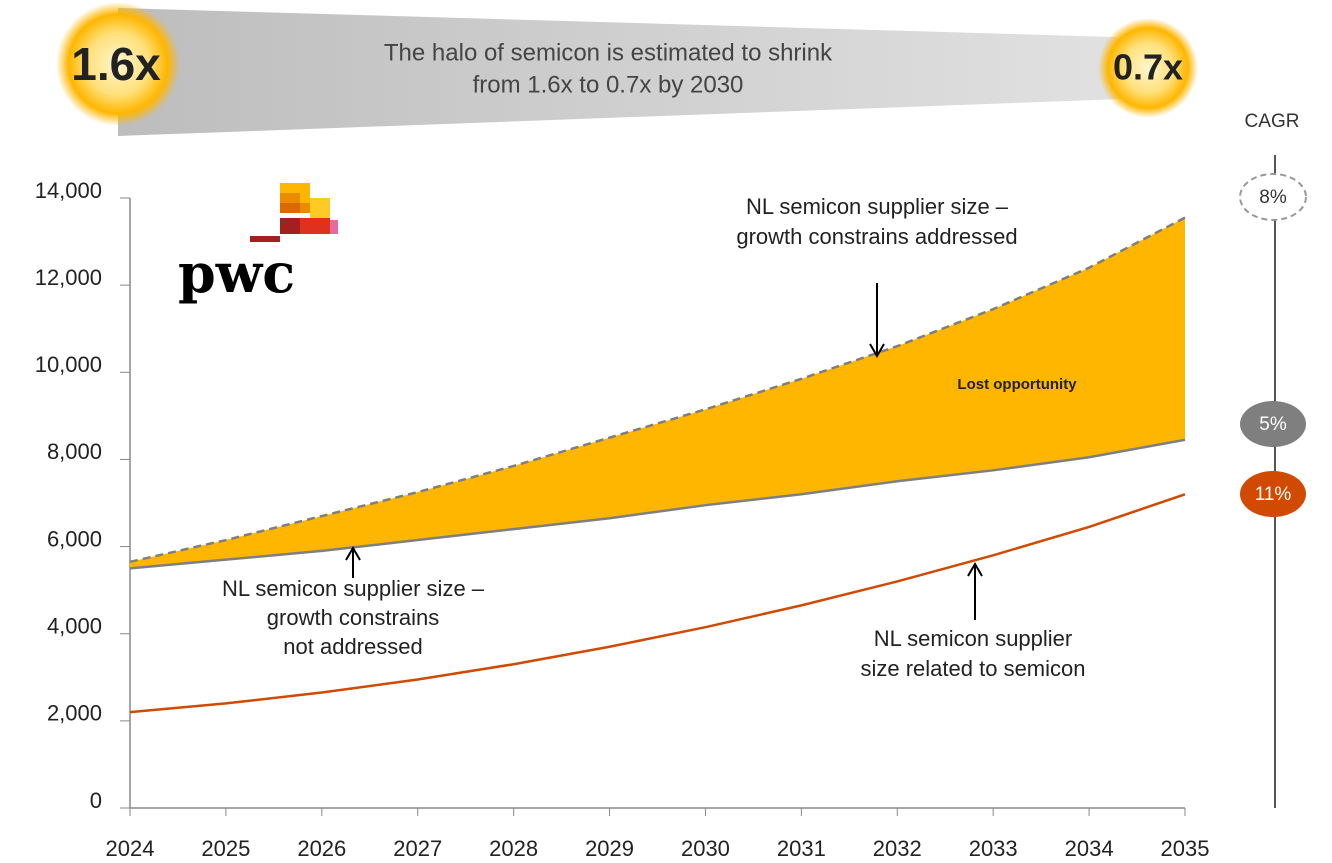 The image size is (1332, 863). I want to click on cagr-value-label: 11%, so click(1273, 494).